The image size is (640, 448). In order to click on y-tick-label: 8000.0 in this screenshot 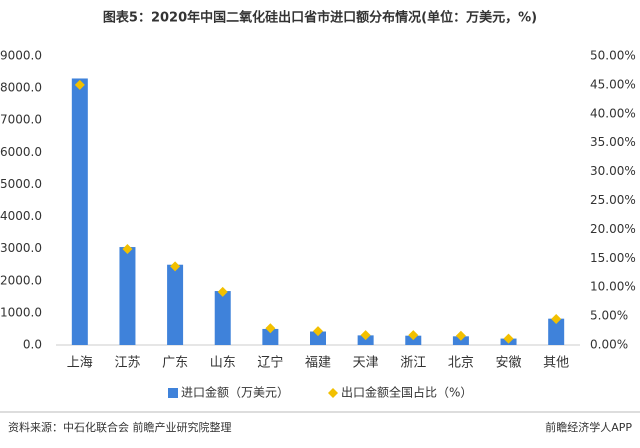, I will do `click(21, 88)`.